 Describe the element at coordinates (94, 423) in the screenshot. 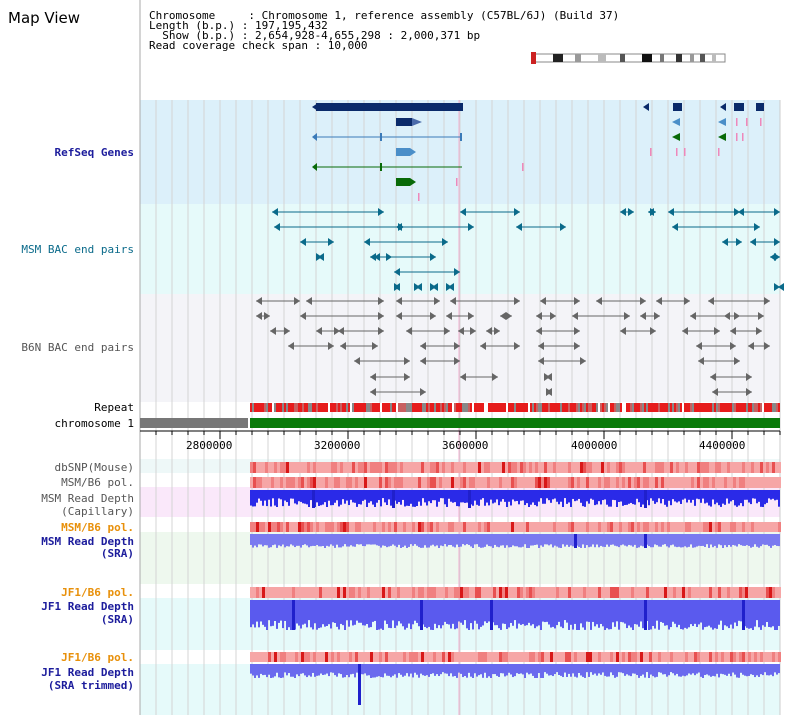

I see `chromosome-track-label: chromosome 1` at that location.